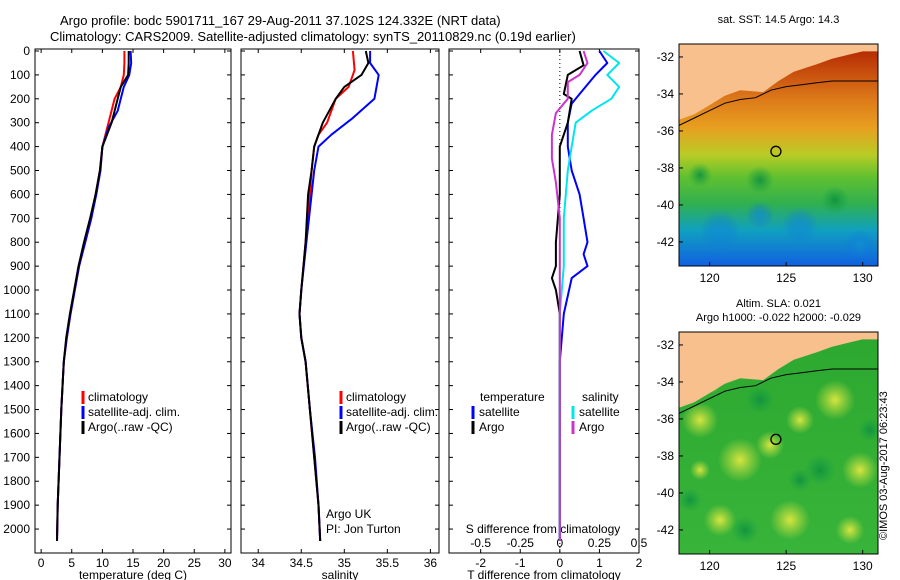 The image size is (900, 580). Describe the element at coordinates (302, 563) in the screenshot. I see `x-tick-label: 34.5` at that location.